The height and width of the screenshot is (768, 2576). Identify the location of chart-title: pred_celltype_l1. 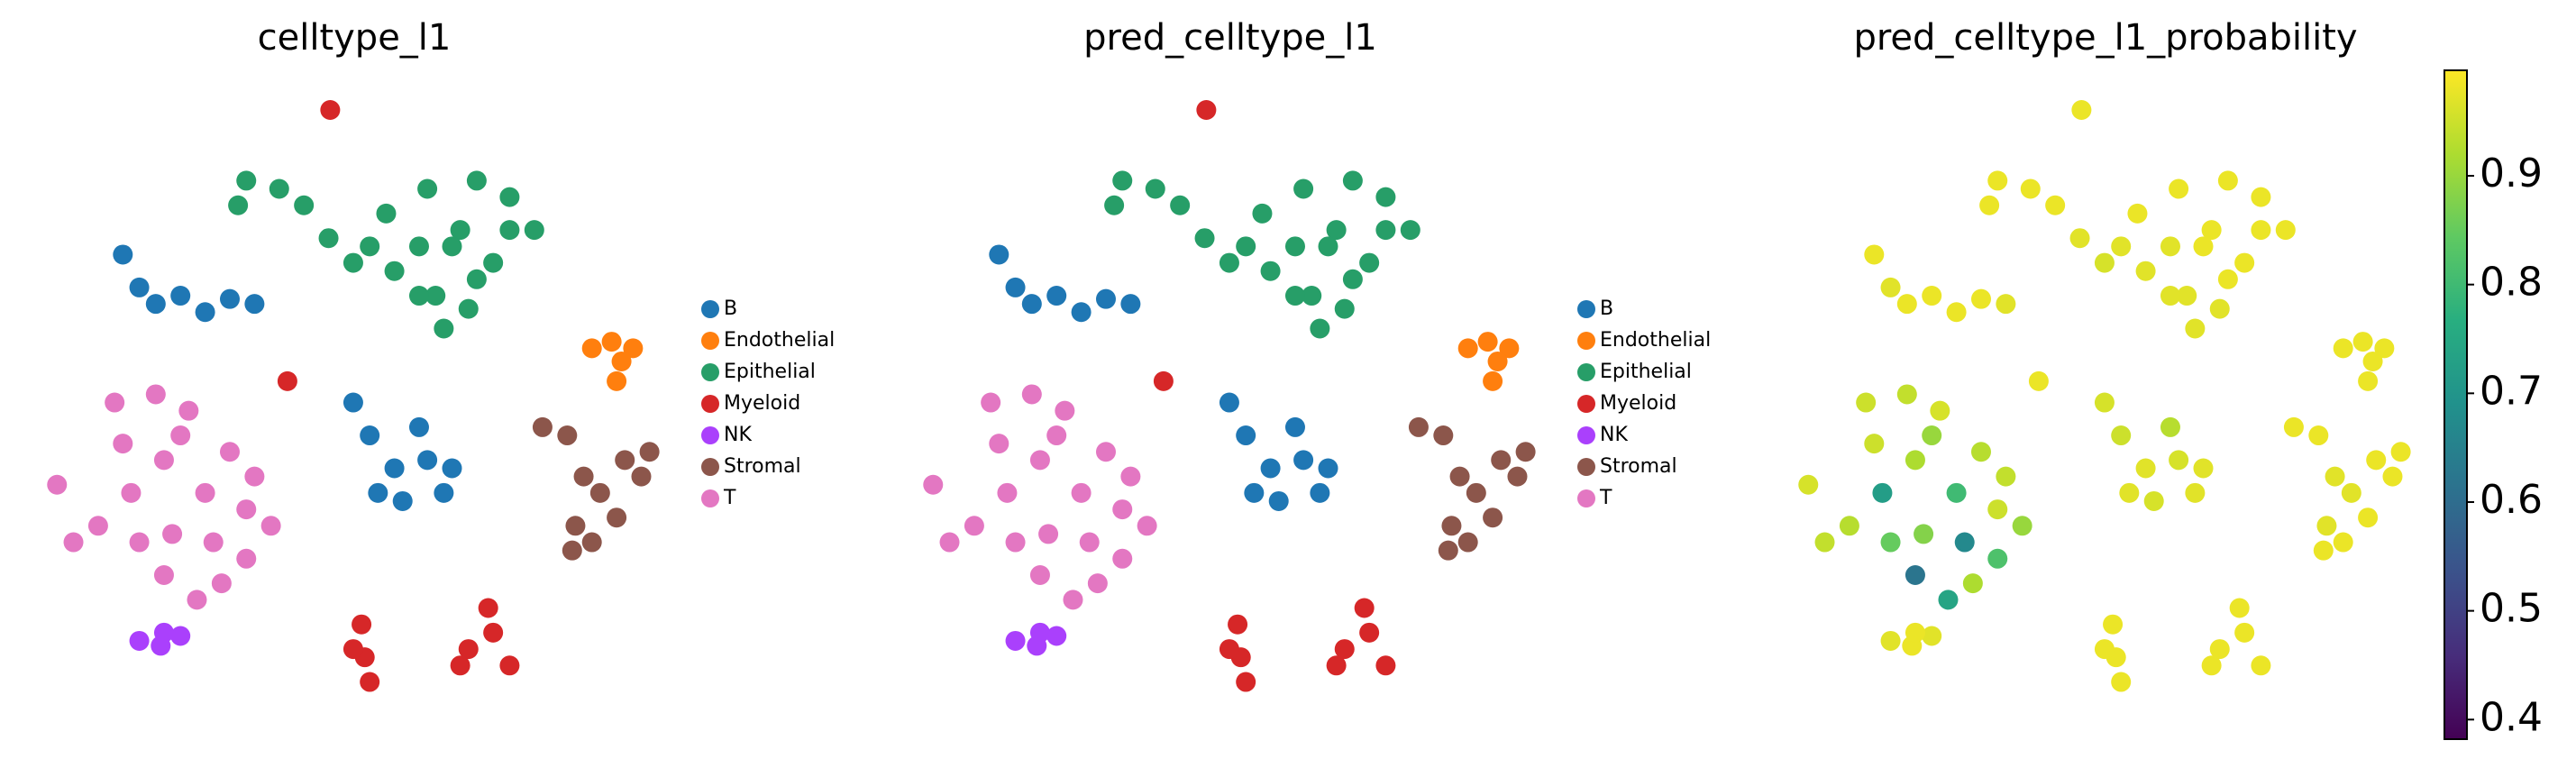
(1230, 38).